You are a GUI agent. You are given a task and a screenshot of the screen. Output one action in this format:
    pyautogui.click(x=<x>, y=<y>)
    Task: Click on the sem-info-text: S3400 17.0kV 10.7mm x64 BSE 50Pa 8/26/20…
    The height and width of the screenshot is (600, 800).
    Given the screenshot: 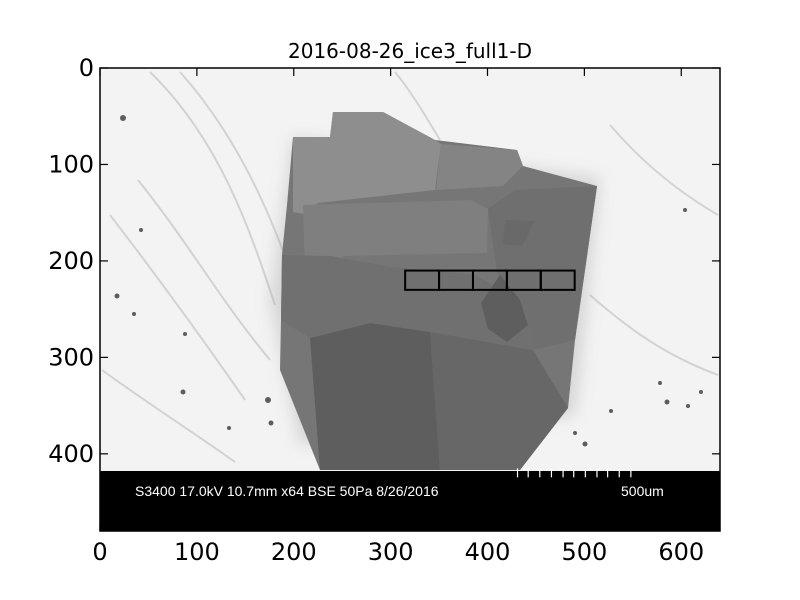 What is the action you would take?
    pyautogui.click(x=287, y=491)
    